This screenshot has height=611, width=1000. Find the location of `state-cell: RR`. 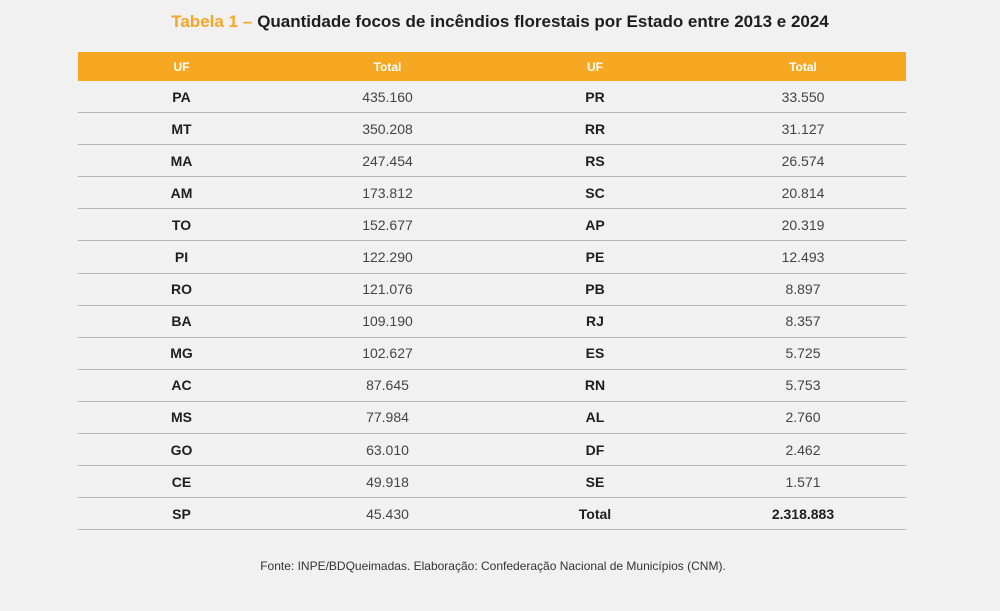

state-cell: RR is located at coordinates (595, 129).